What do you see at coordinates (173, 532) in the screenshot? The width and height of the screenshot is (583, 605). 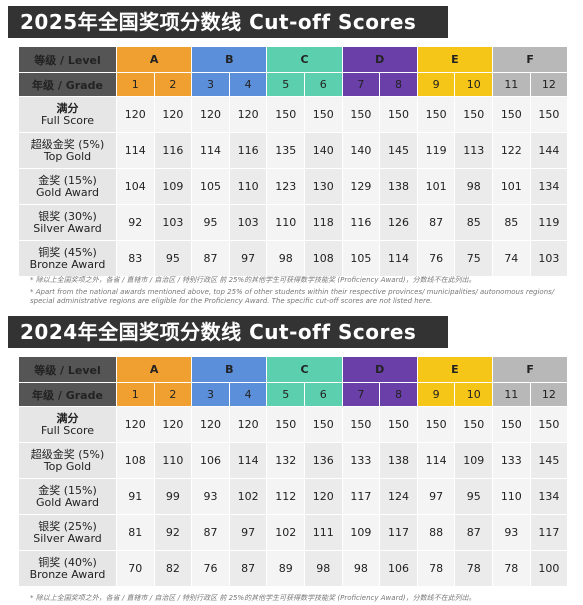 I see `score-cell: 92` at bounding box center [173, 532].